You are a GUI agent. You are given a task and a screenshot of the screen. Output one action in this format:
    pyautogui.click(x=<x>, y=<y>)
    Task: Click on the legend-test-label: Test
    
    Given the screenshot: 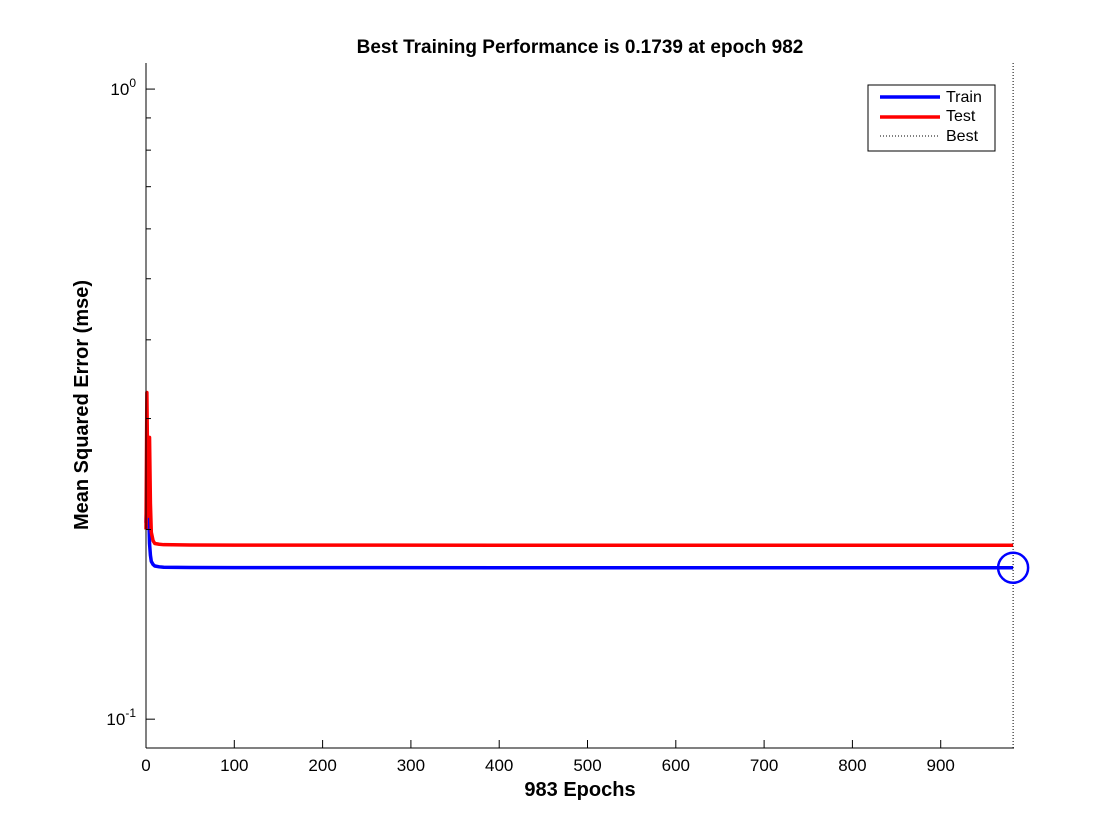 What is the action you would take?
    pyautogui.click(x=961, y=116)
    